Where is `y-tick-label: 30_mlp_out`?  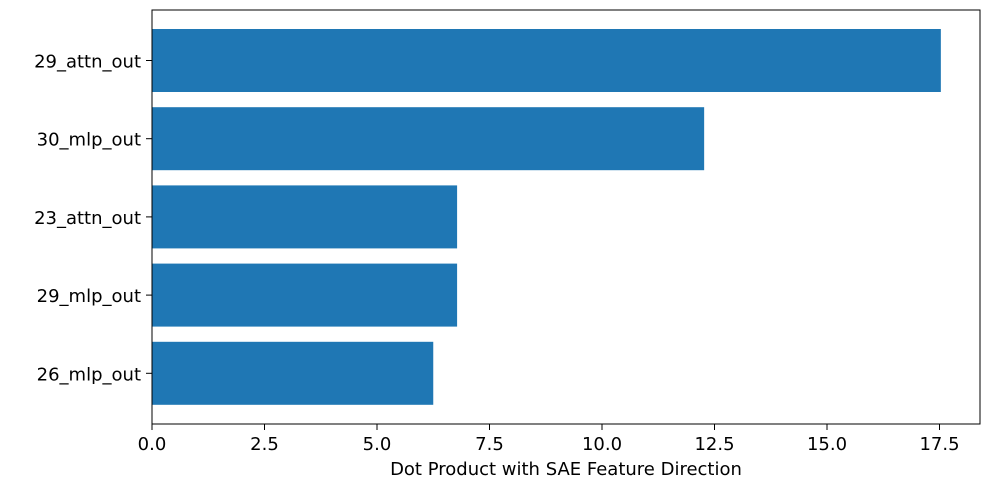
y-tick-label: 30_mlp_out is located at coordinates (89, 140).